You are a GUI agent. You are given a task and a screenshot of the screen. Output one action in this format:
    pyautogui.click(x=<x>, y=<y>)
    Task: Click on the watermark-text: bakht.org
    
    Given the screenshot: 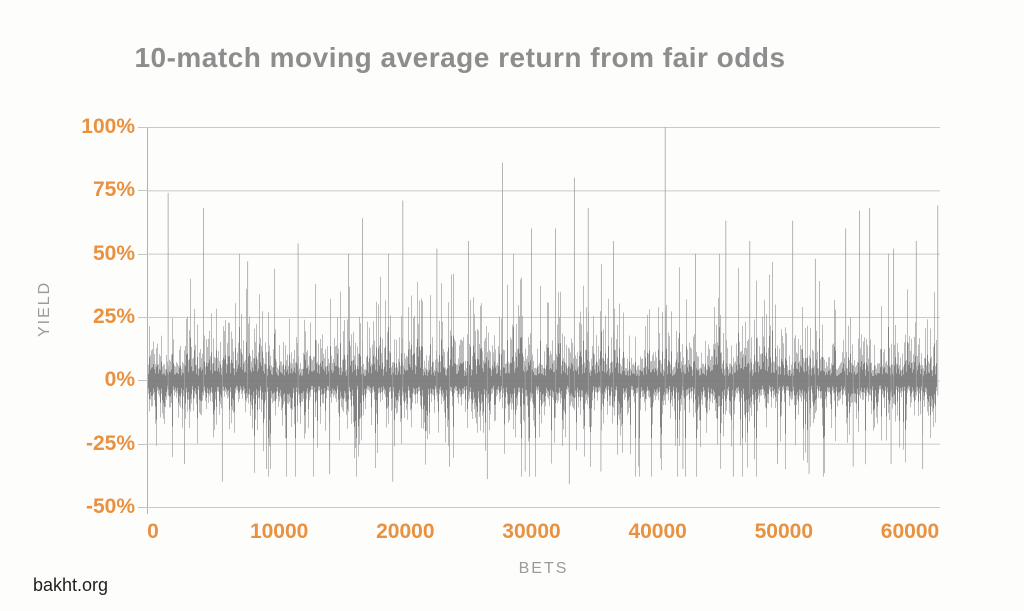 What is the action you would take?
    pyautogui.click(x=71, y=585)
    